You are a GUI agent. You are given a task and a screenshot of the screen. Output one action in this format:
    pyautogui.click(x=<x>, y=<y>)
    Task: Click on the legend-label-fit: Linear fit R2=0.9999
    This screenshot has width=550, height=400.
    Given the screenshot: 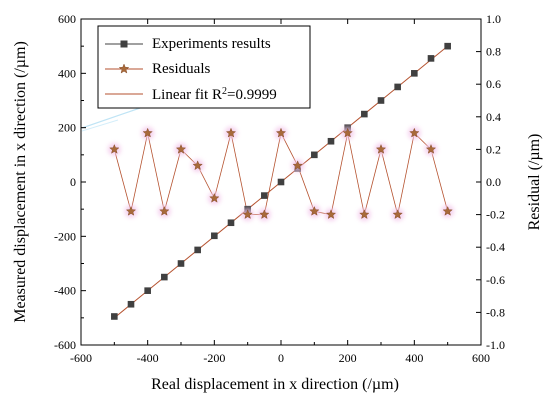 What is the action you would take?
    pyautogui.click(x=214, y=95)
    